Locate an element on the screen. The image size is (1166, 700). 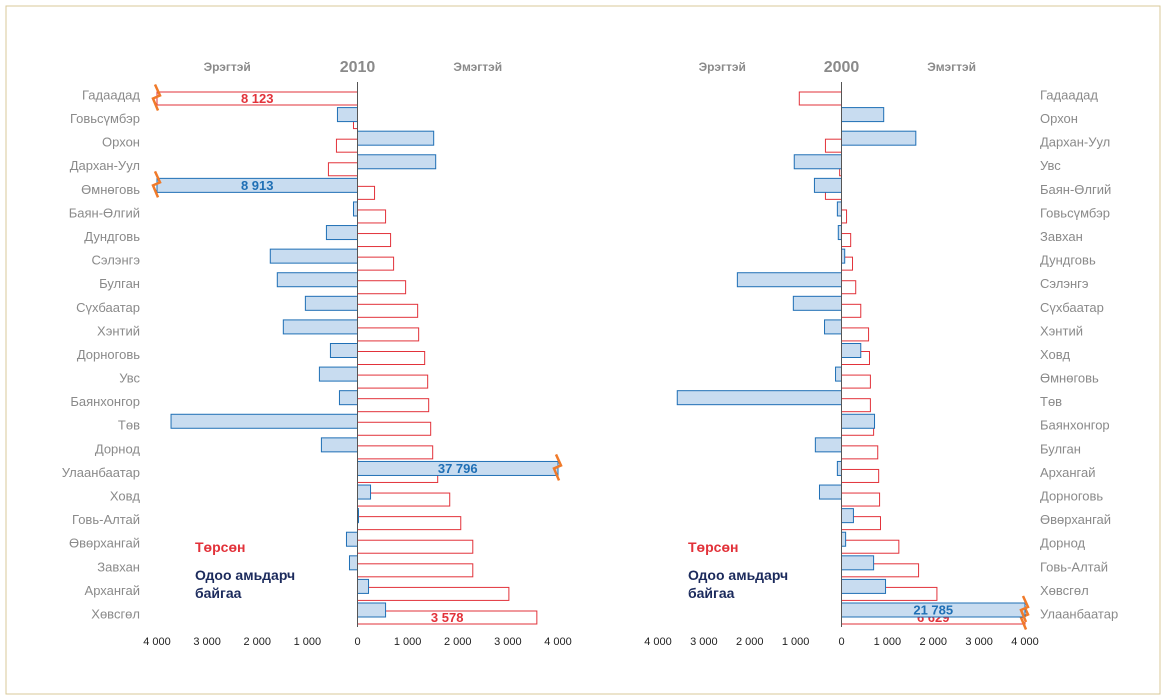
legend-entry: Одоо амьдарч байгаа is located at coordinates (245, 584).